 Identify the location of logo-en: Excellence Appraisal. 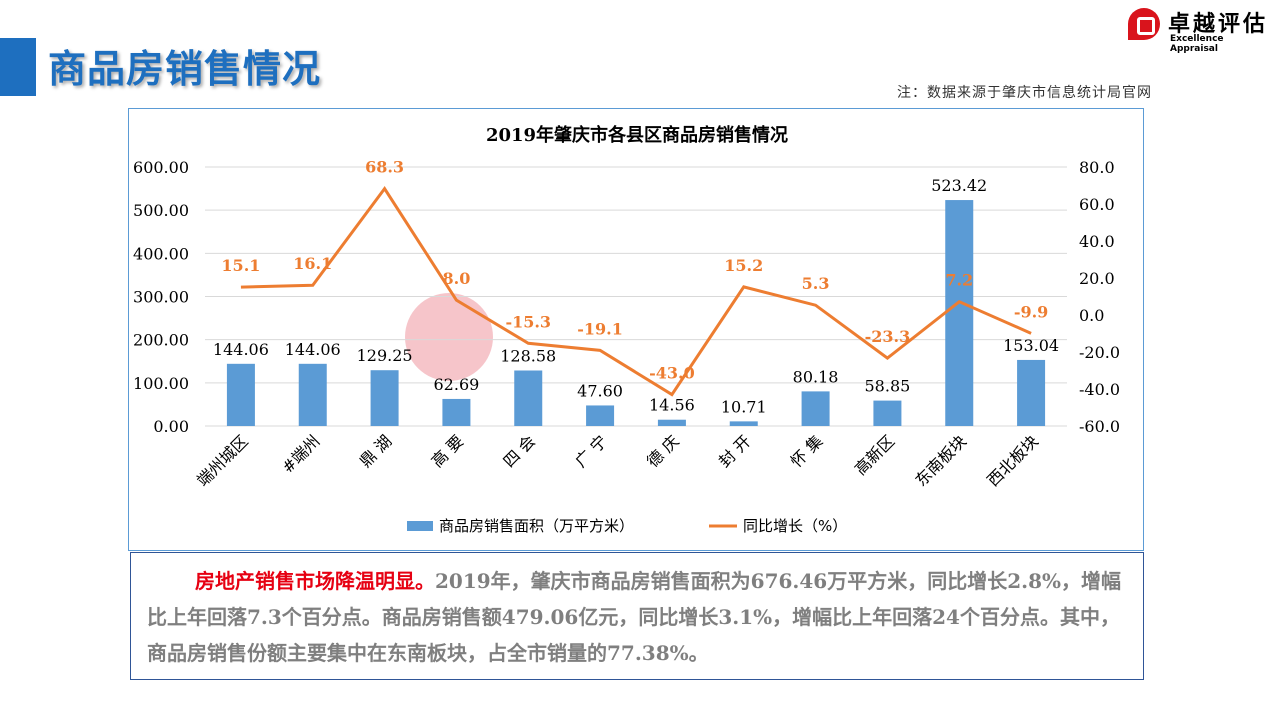
(1197, 44).